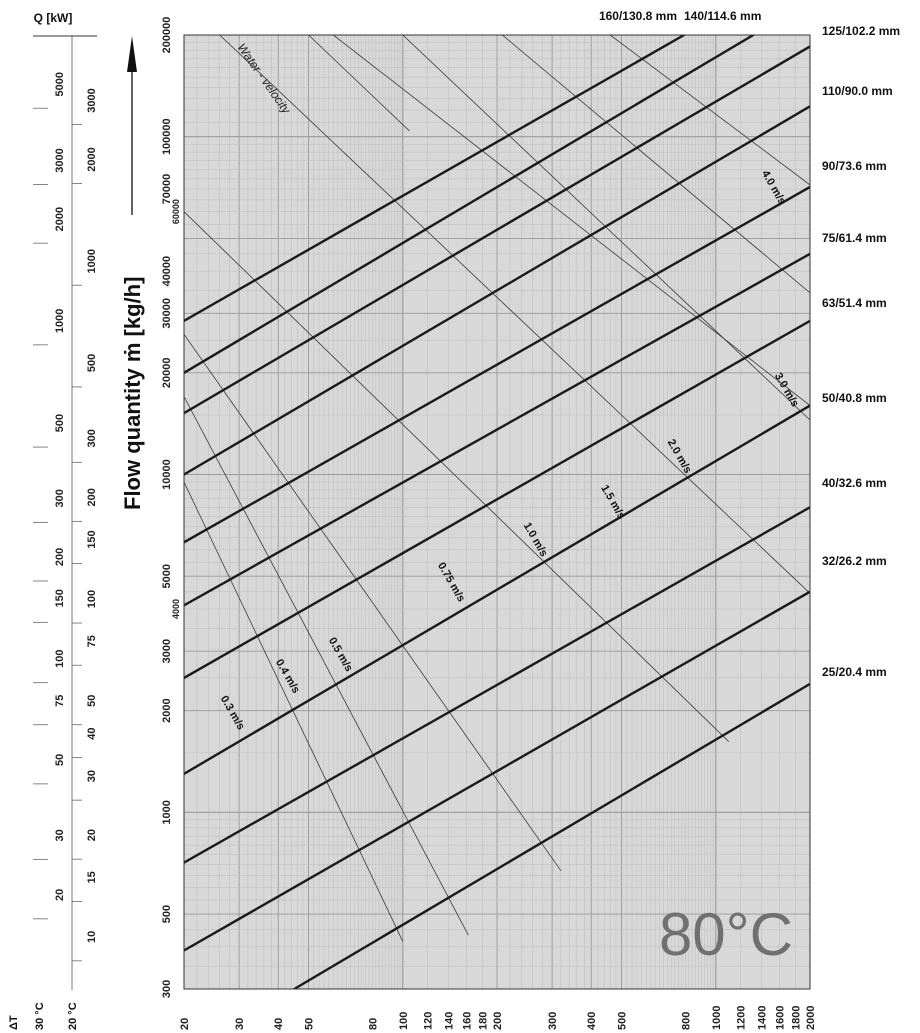  Describe the element at coordinates (857, 91) in the screenshot. I see `pipe-series-label: 110/90.0 mm` at that location.